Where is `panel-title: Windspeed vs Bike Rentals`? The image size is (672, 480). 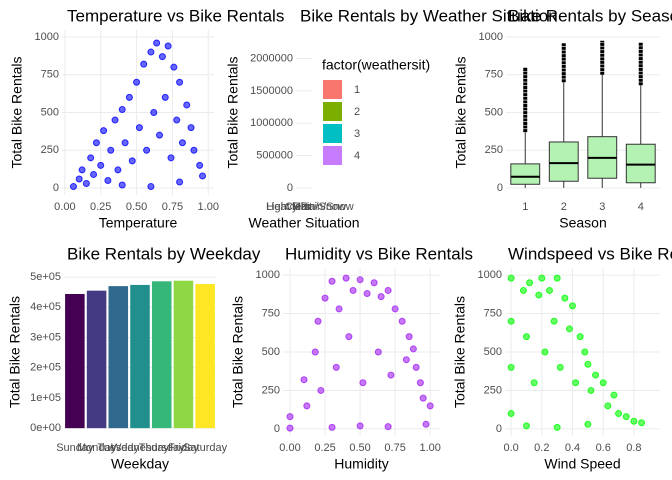 panel-title: Windspeed vs Bike Rentals is located at coordinates (590, 253).